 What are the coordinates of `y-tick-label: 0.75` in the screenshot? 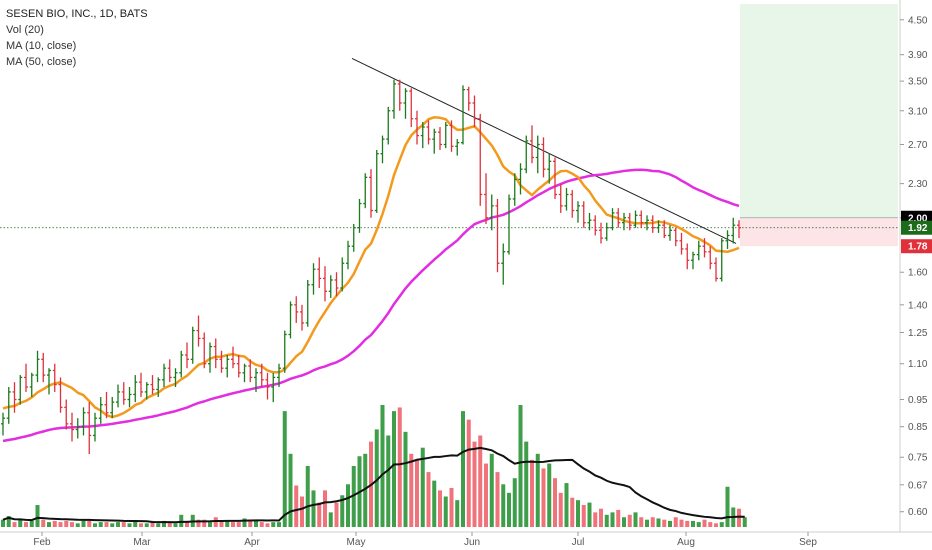 It's located at (918, 458).